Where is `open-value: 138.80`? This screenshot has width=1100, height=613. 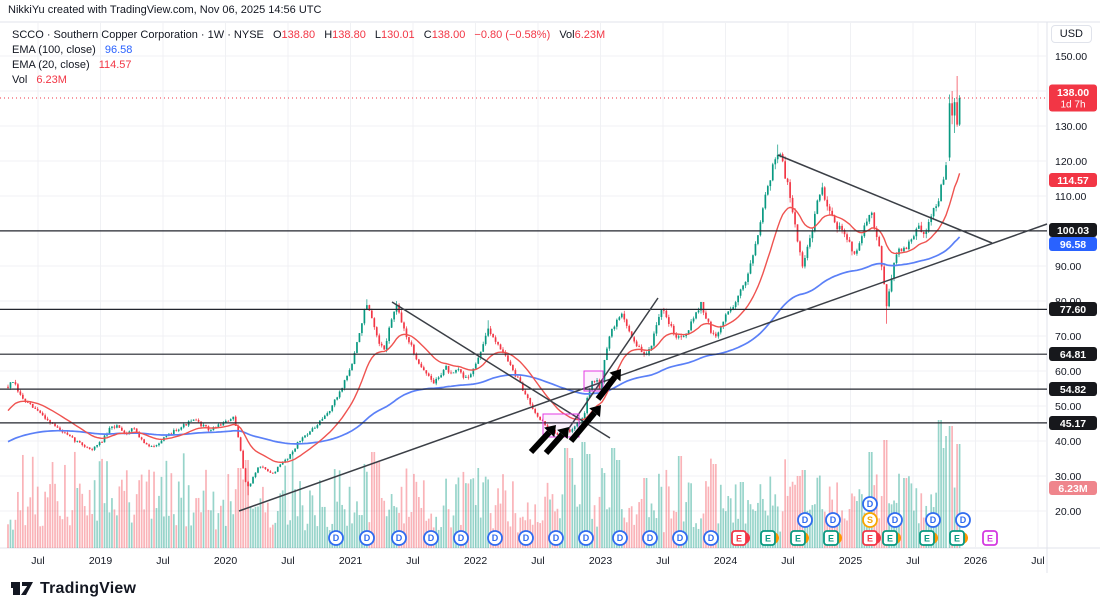 open-value: 138.80 is located at coordinates (298, 35).